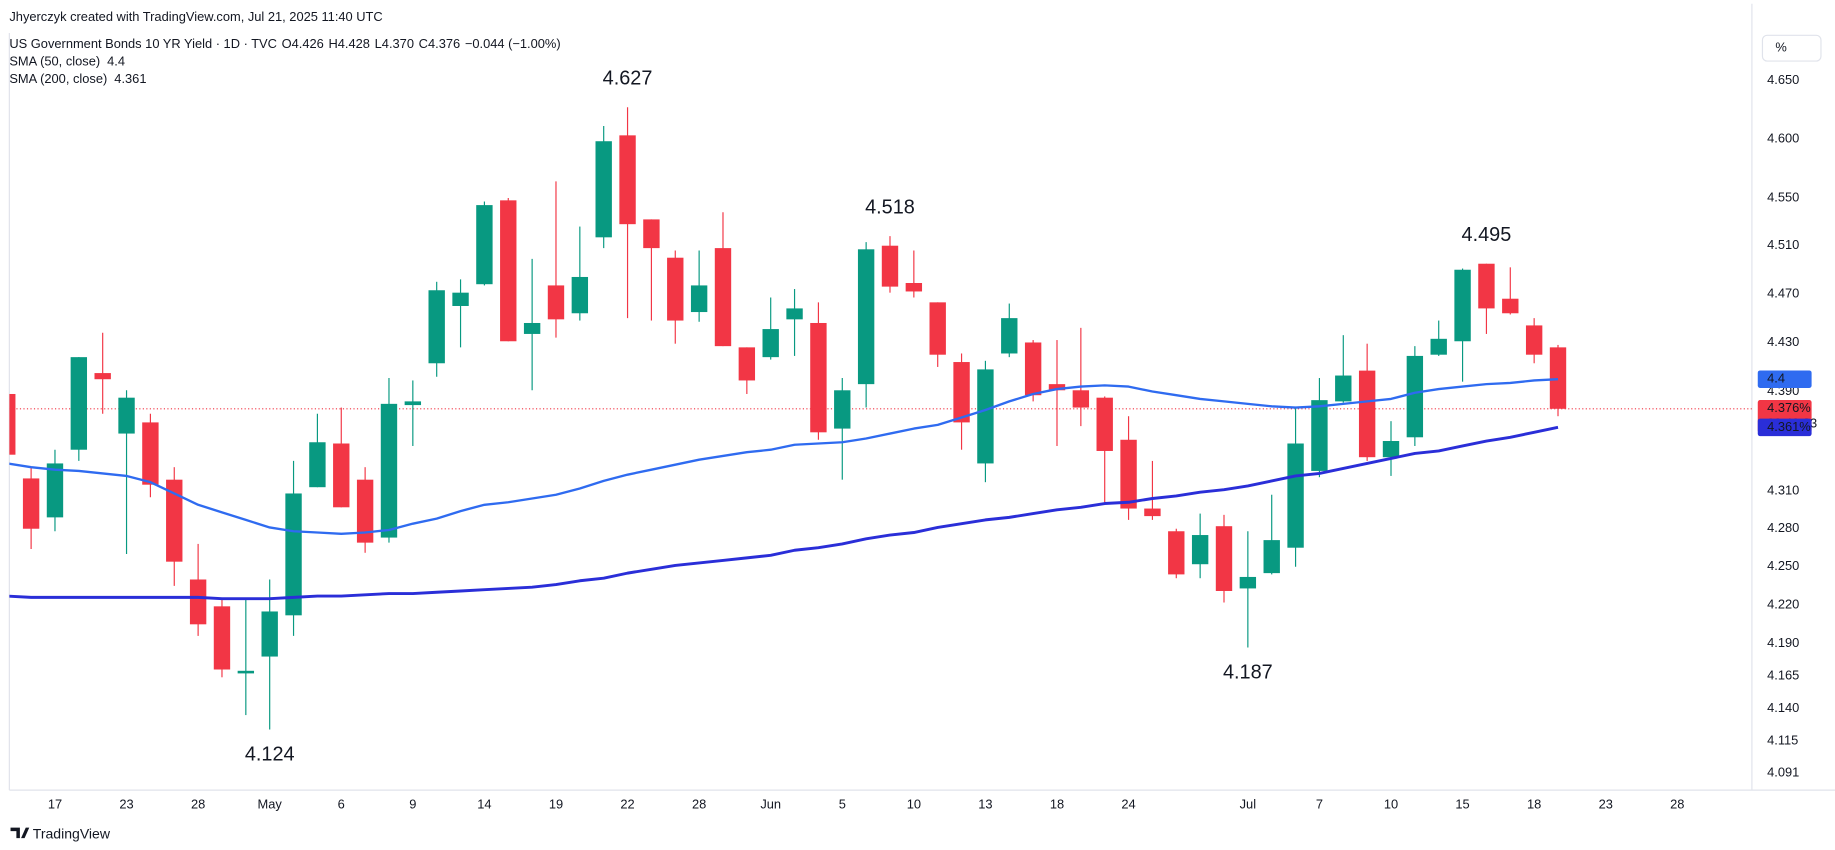  I want to click on y-tick-label: 4.190, so click(1783, 642).